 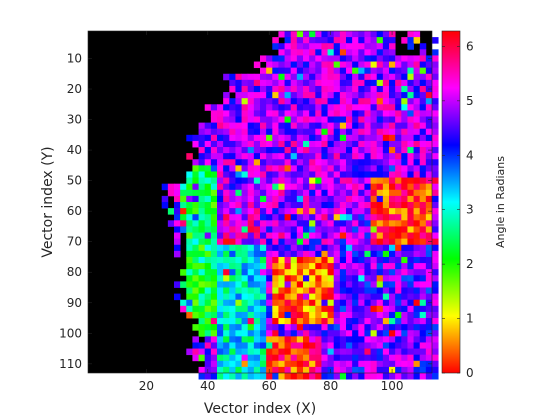 What do you see at coordinates (470, 101) in the screenshot?
I see `colorbar-tick-label: 5` at bounding box center [470, 101].